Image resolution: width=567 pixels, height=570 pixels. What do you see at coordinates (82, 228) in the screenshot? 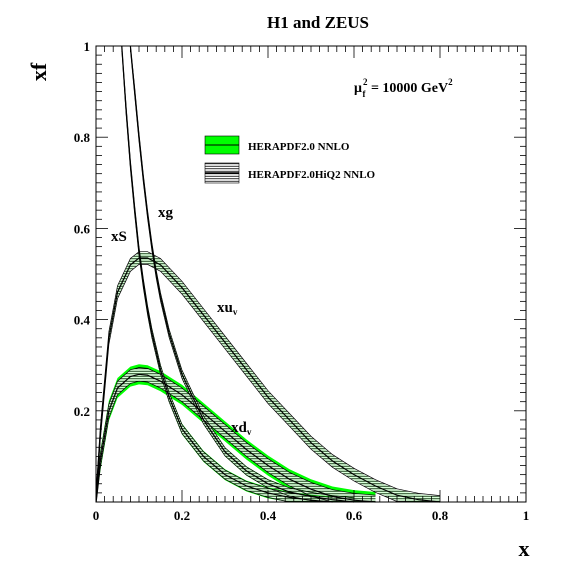
I see `y-tick-label: 0.6` at bounding box center [82, 228].